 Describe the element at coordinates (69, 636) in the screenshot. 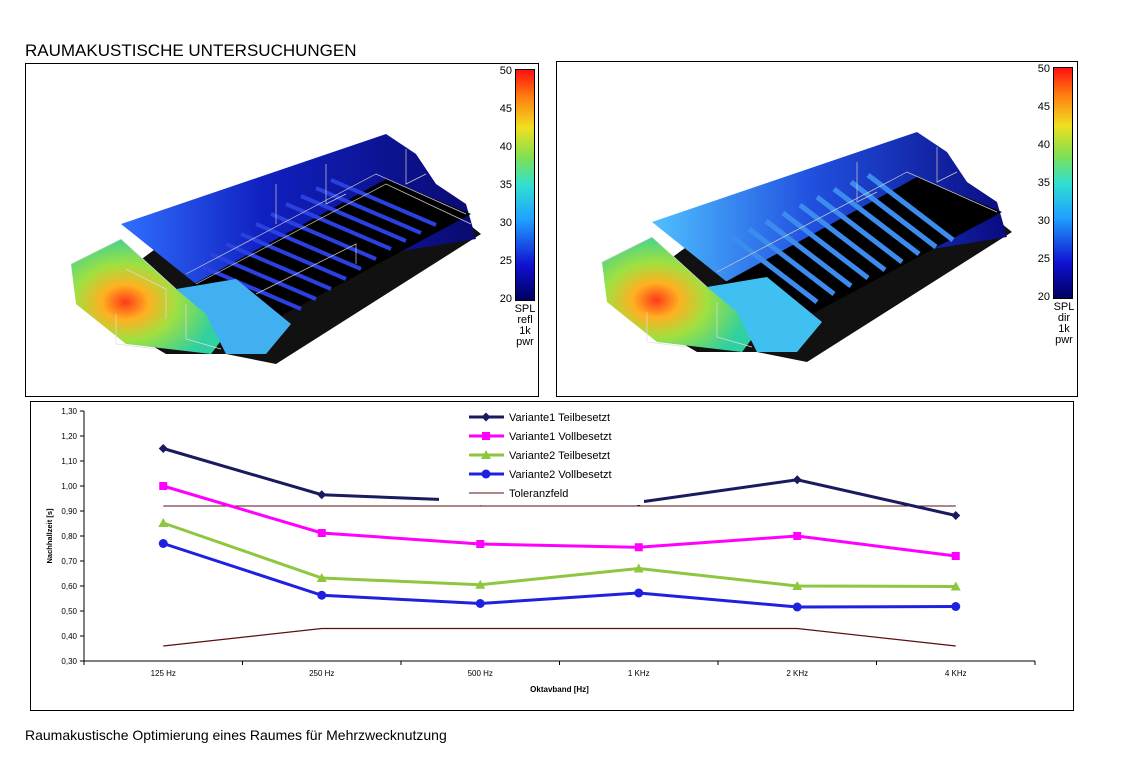

I see `y-tick-label: 0,40` at that location.